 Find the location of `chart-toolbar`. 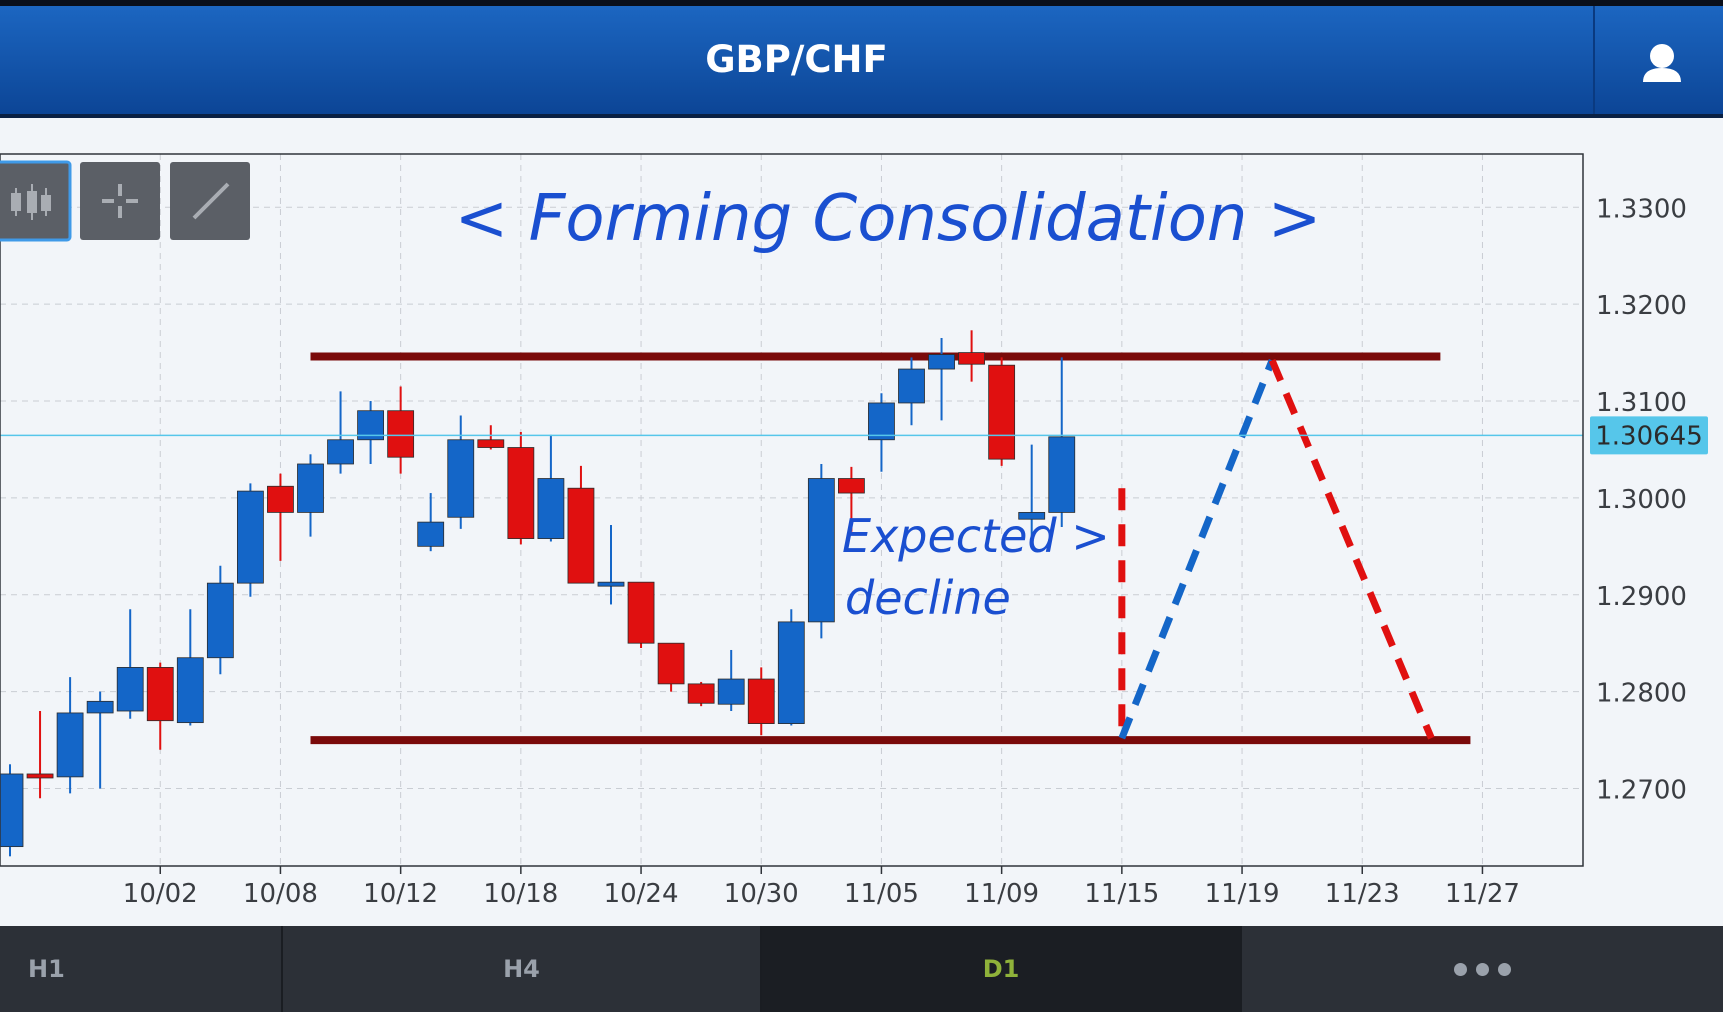

chart-toolbar is located at coordinates (125, 201).